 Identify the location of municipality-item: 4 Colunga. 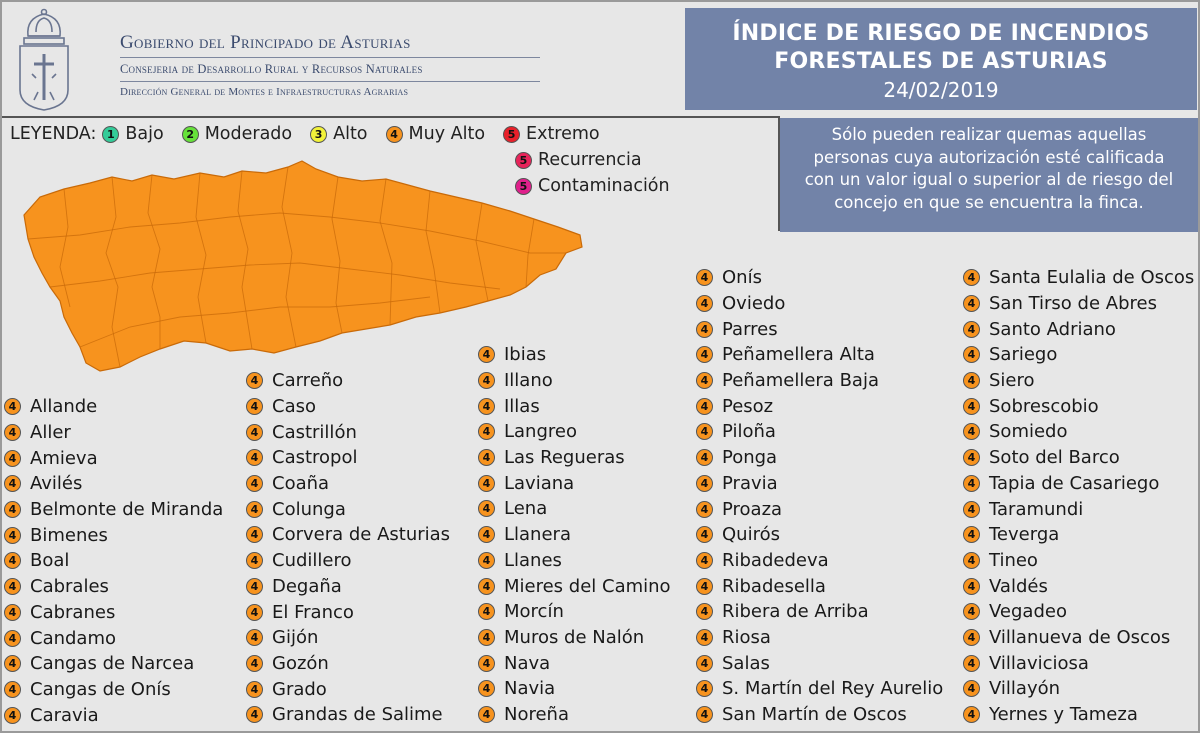
(348, 509).